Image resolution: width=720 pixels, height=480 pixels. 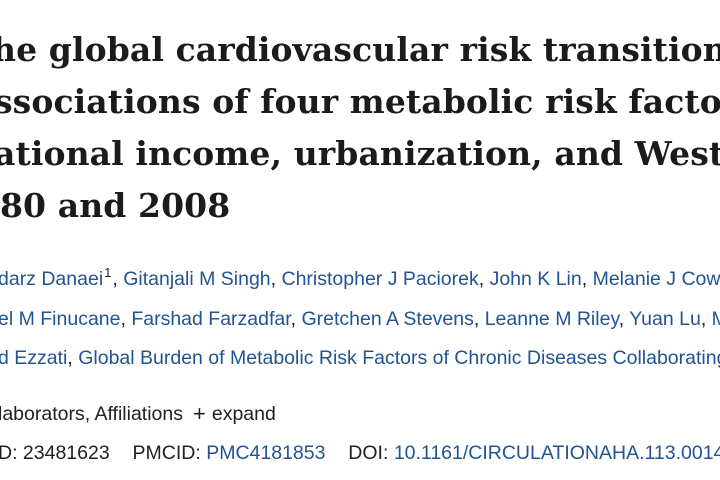 What do you see at coordinates (665, 319) in the screenshot?
I see `author-link: Yuan Lu` at bounding box center [665, 319].